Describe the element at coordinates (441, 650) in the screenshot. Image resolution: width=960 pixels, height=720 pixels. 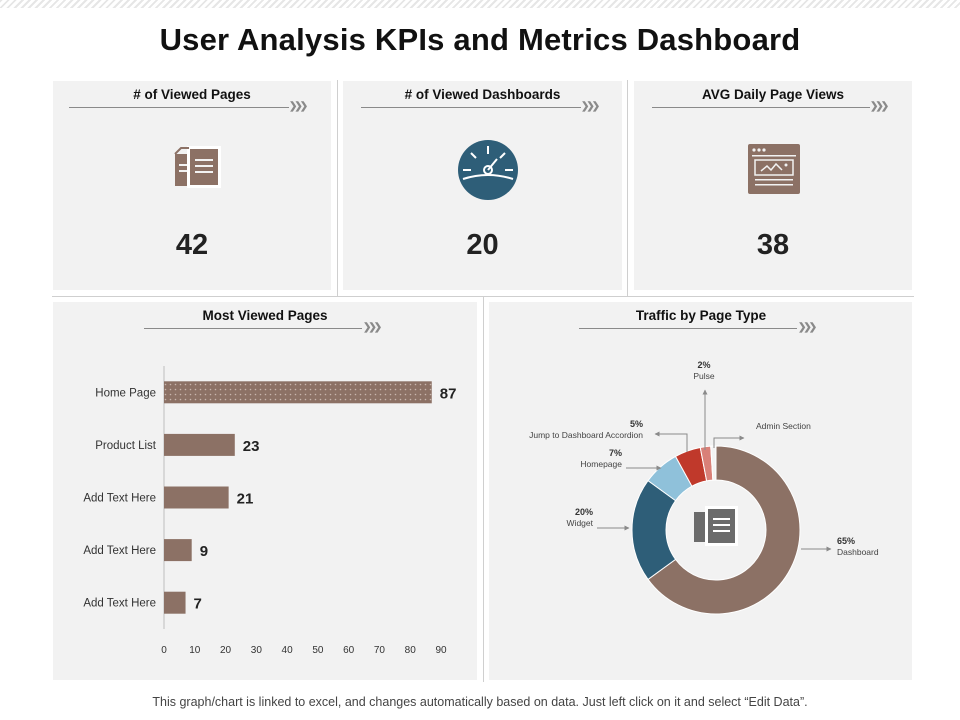
I see `x-tick-label: 90` at that location.